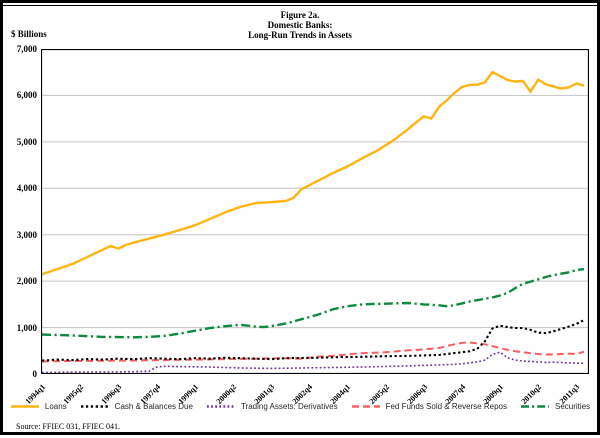 The height and width of the screenshot is (438, 600). I want to click on y-tick-label: 1,000, so click(26, 327).